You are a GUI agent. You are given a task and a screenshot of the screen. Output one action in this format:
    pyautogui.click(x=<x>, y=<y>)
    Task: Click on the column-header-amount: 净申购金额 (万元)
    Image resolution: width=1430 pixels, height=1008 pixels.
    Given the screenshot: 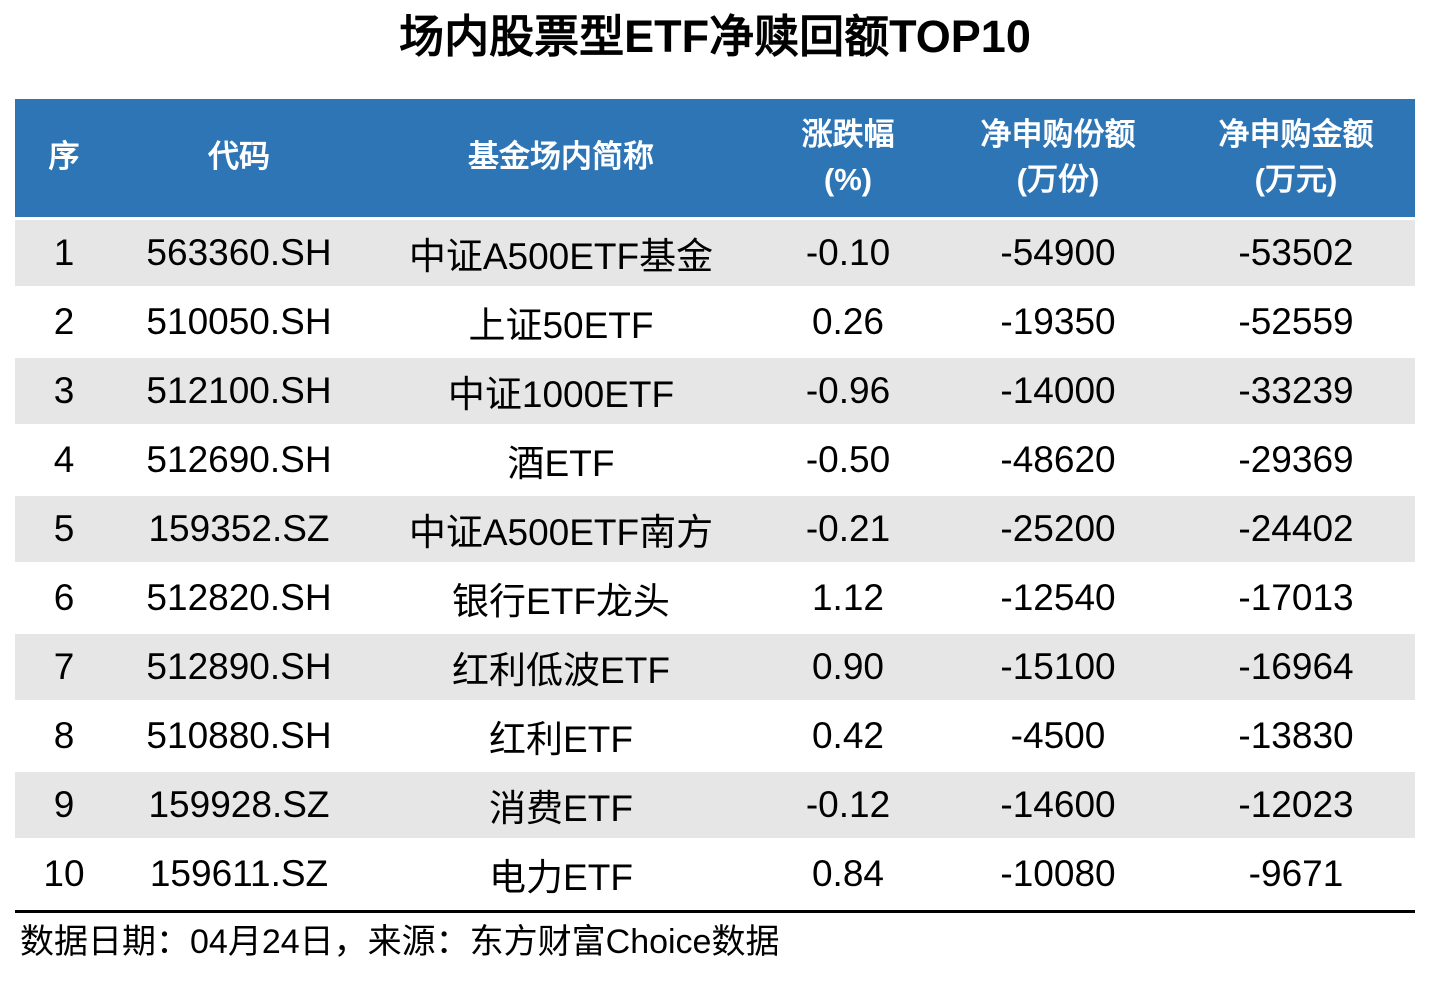 What is the action you would take?
    pyautogui.click(x=1296, y=158)
    